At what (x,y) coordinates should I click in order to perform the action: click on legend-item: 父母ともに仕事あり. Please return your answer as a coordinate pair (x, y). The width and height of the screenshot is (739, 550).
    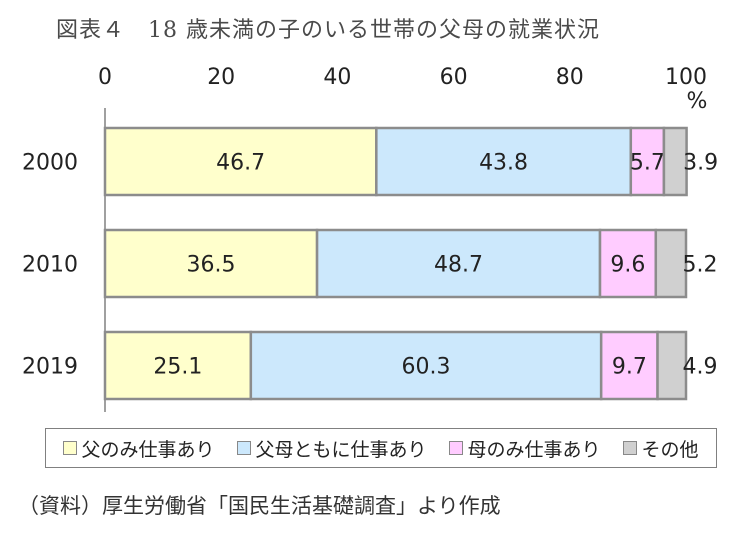
    Looking at the image, I should click on (332, 448).